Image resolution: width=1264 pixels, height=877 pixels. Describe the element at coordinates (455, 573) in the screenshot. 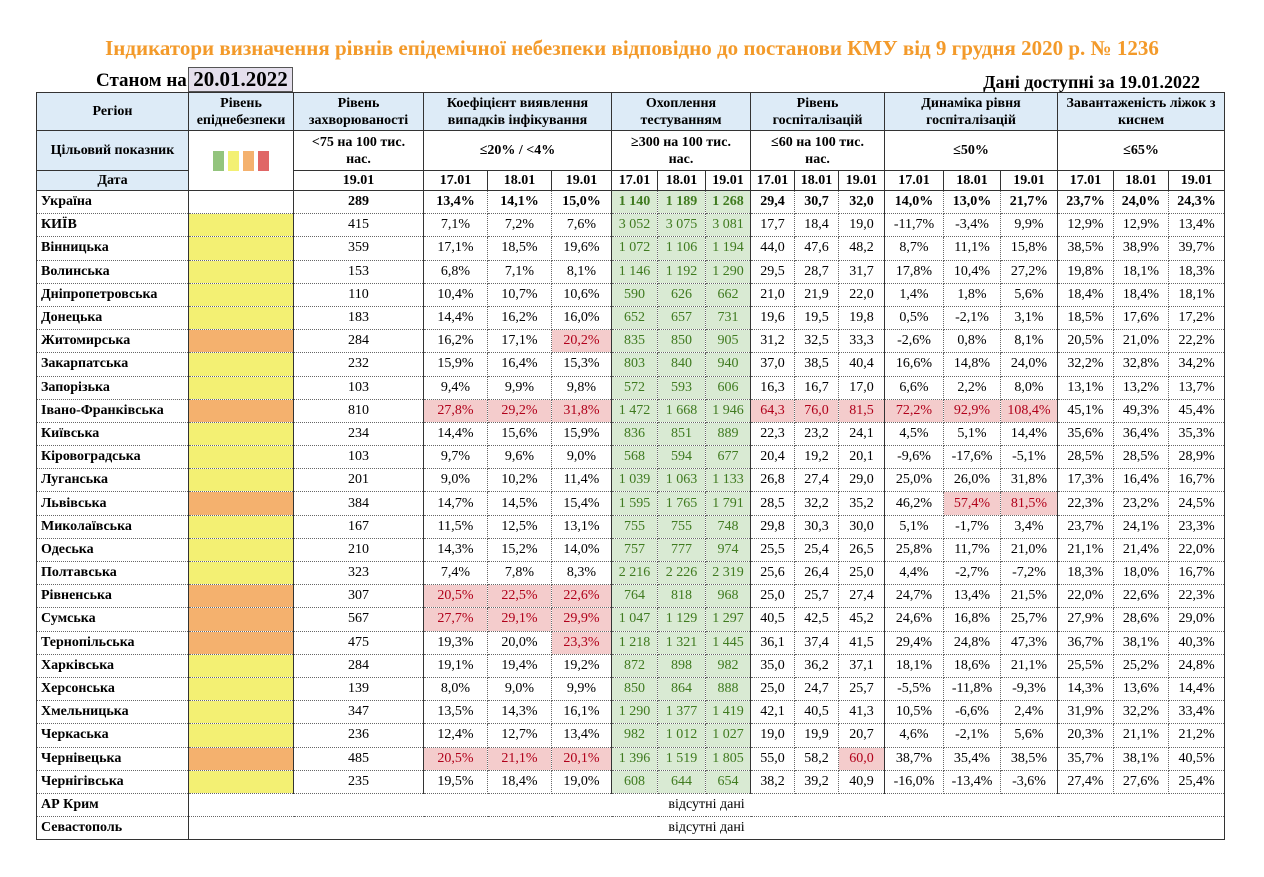

I see `coef-value: 7,4%` at that location.